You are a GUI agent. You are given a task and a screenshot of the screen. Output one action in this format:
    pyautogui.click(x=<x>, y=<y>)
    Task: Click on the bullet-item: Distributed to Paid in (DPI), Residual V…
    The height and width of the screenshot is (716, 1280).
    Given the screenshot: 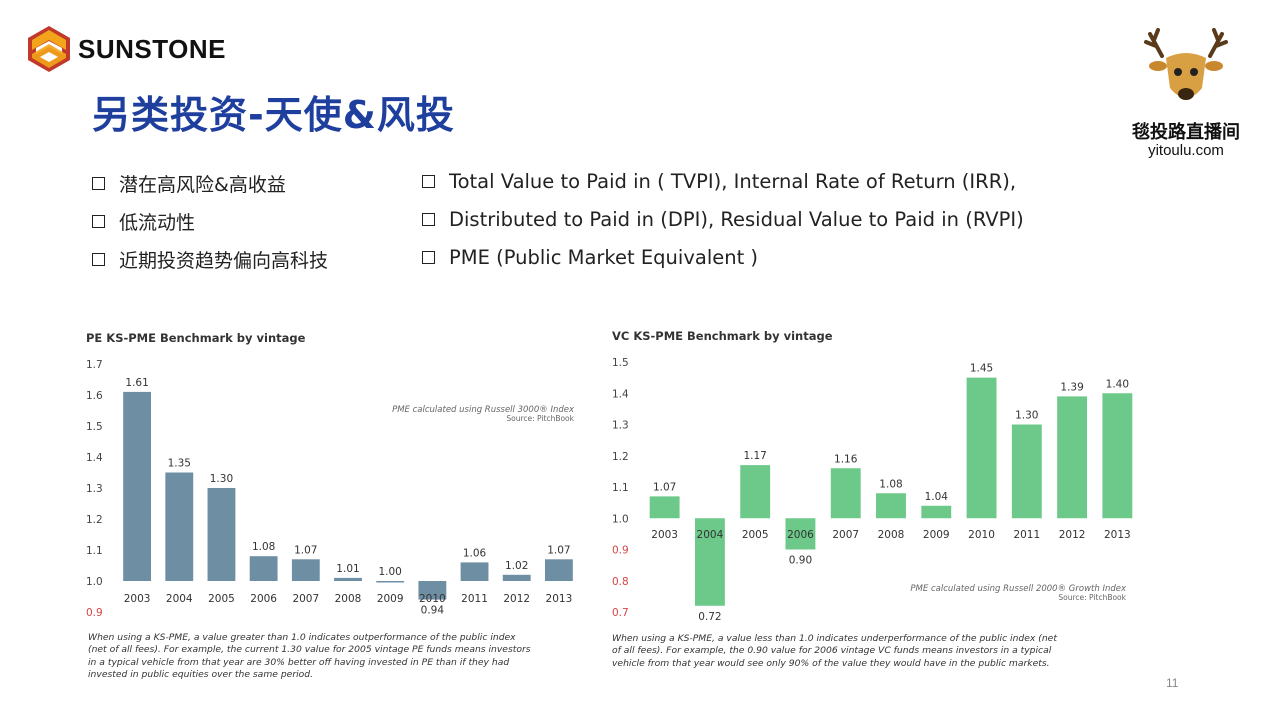 What is the action you would take?
    pyautogui.click(x=723, y=219)
    